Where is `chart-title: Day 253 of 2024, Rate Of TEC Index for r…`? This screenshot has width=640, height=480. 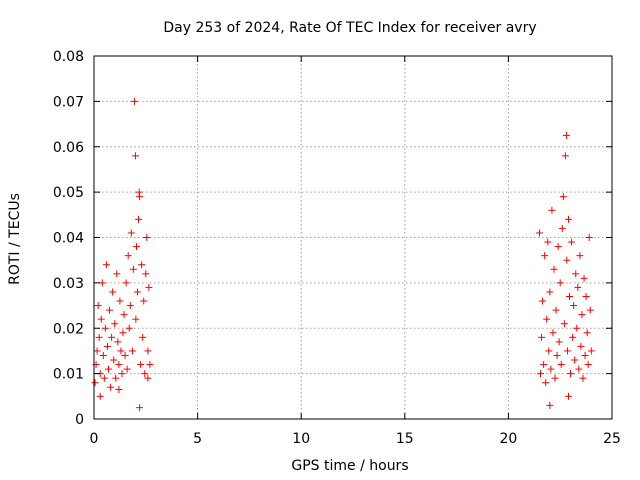 chart-title: Day 253 of 2024, Rate Of TEC Index for r… is located at coordinates (349, 28).